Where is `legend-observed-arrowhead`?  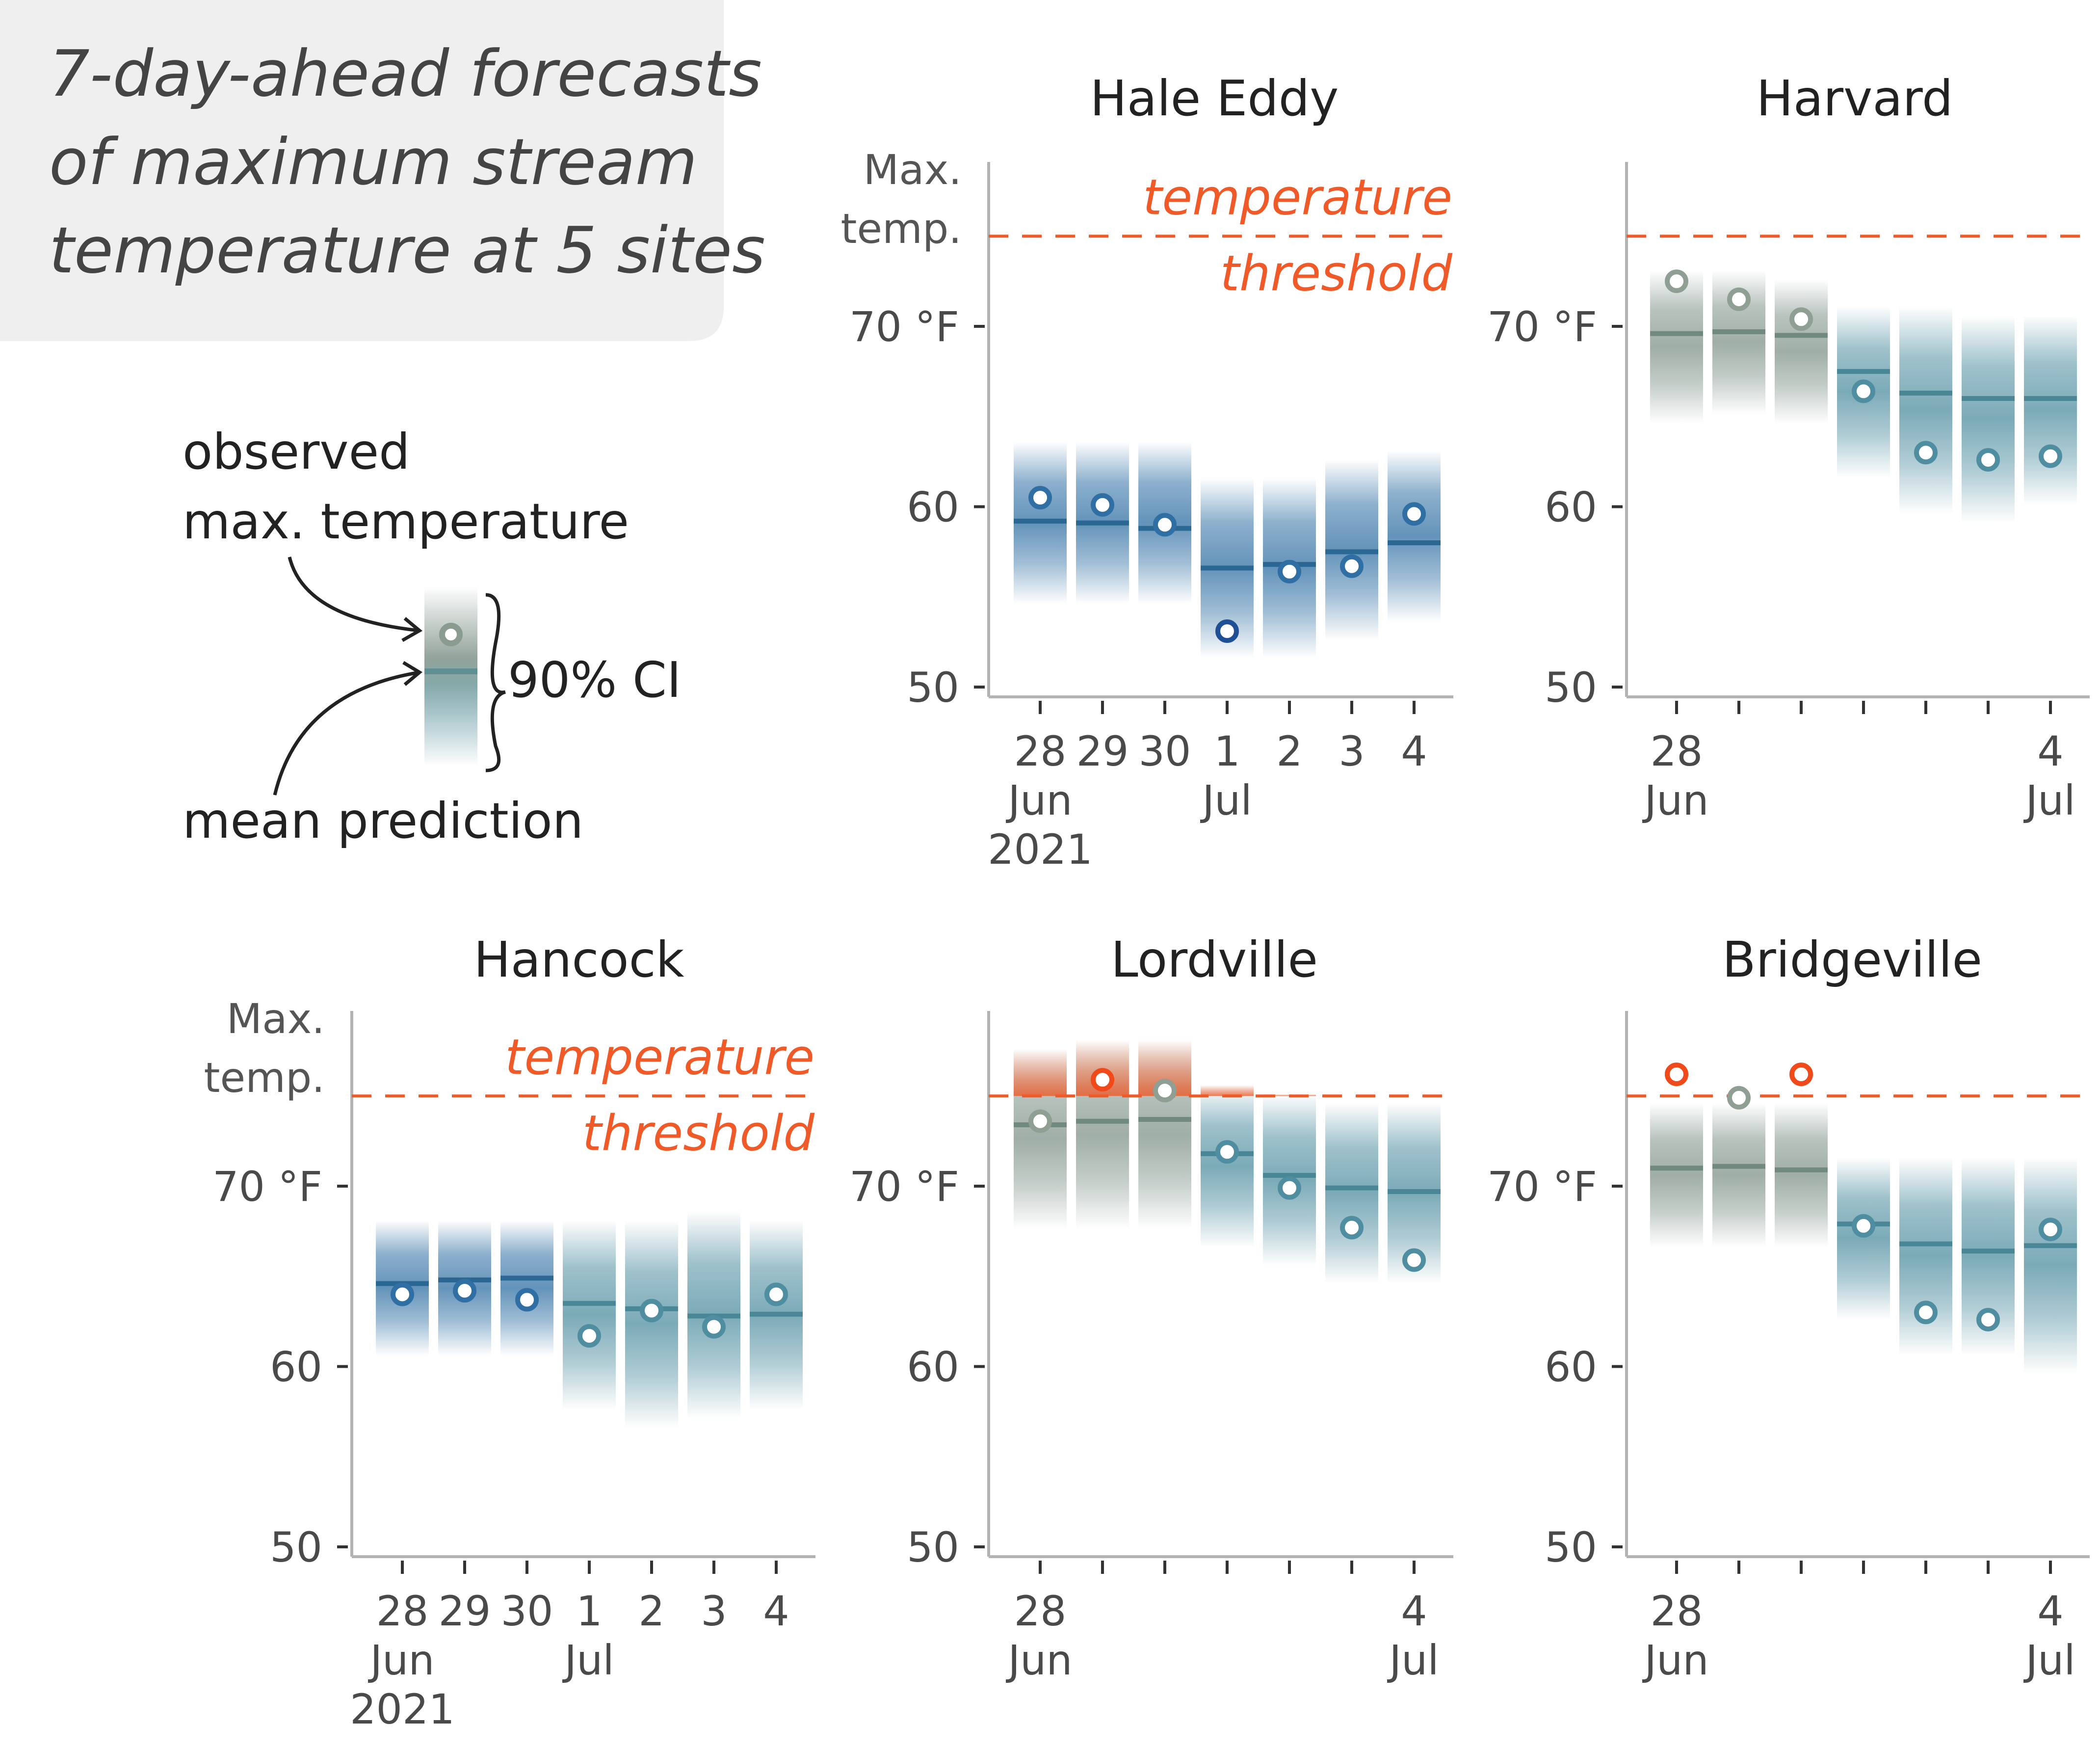 legend-observed-arrowhead is located at coordinates (412, 629).